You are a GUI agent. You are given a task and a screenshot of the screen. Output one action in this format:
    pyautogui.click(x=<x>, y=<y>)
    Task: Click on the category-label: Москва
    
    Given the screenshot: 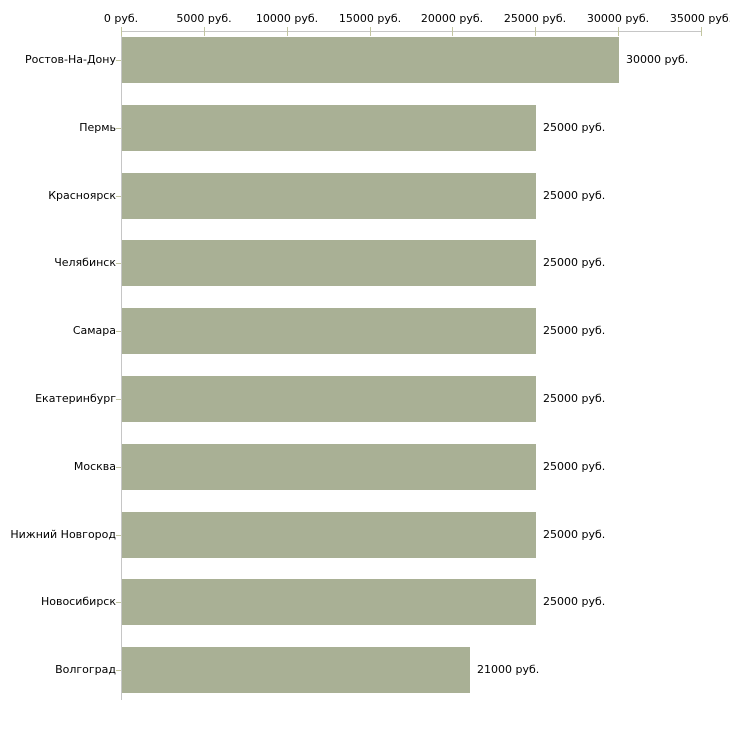 What is the action you would take?
    pyautogui.click(x=94, y=466)
    